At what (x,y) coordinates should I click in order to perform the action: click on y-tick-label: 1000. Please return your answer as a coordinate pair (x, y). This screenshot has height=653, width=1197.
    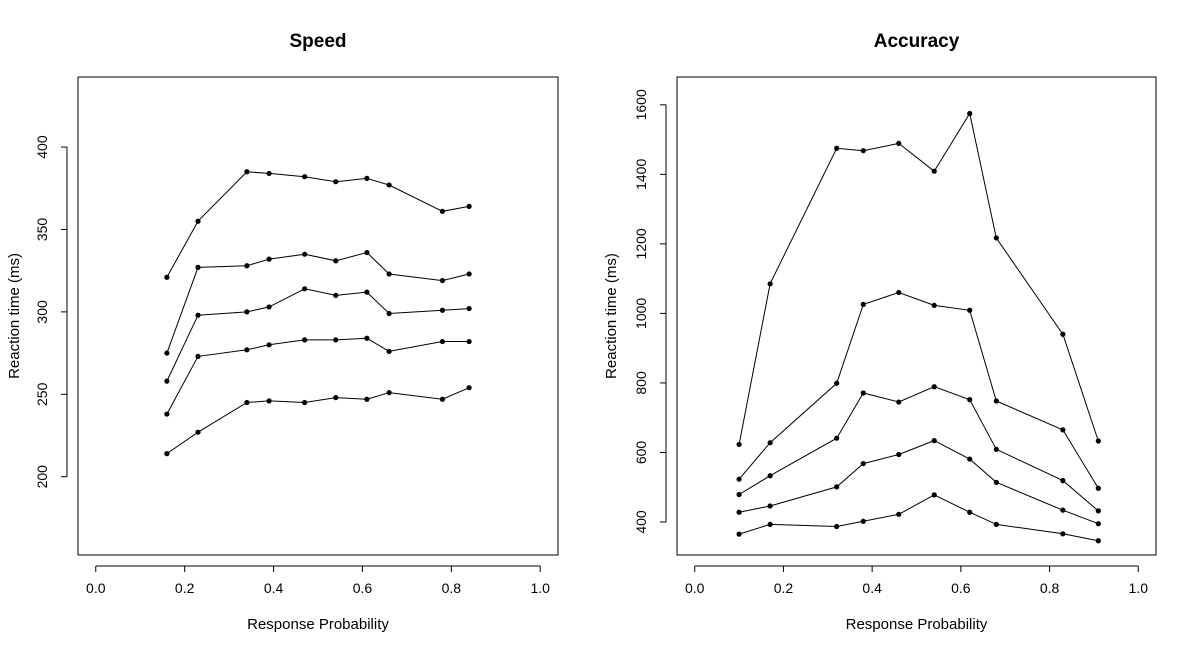
    Looking at the image, I should click on (641, 313).